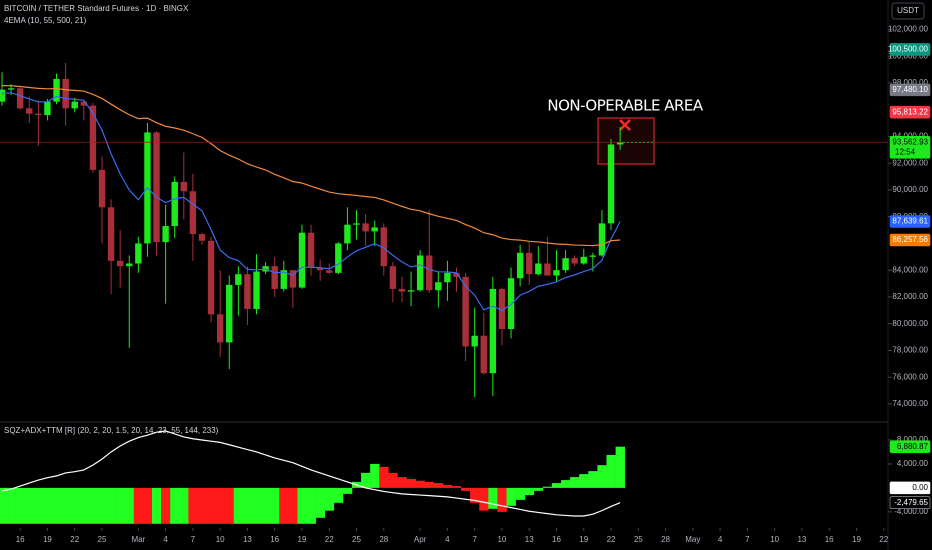 Image resolution: width=932 pixels, height=550 pixels. Describe the element at coordinates (910, 296) in the screenshot. I see `y-tick-label: 82,000.00` at that location.